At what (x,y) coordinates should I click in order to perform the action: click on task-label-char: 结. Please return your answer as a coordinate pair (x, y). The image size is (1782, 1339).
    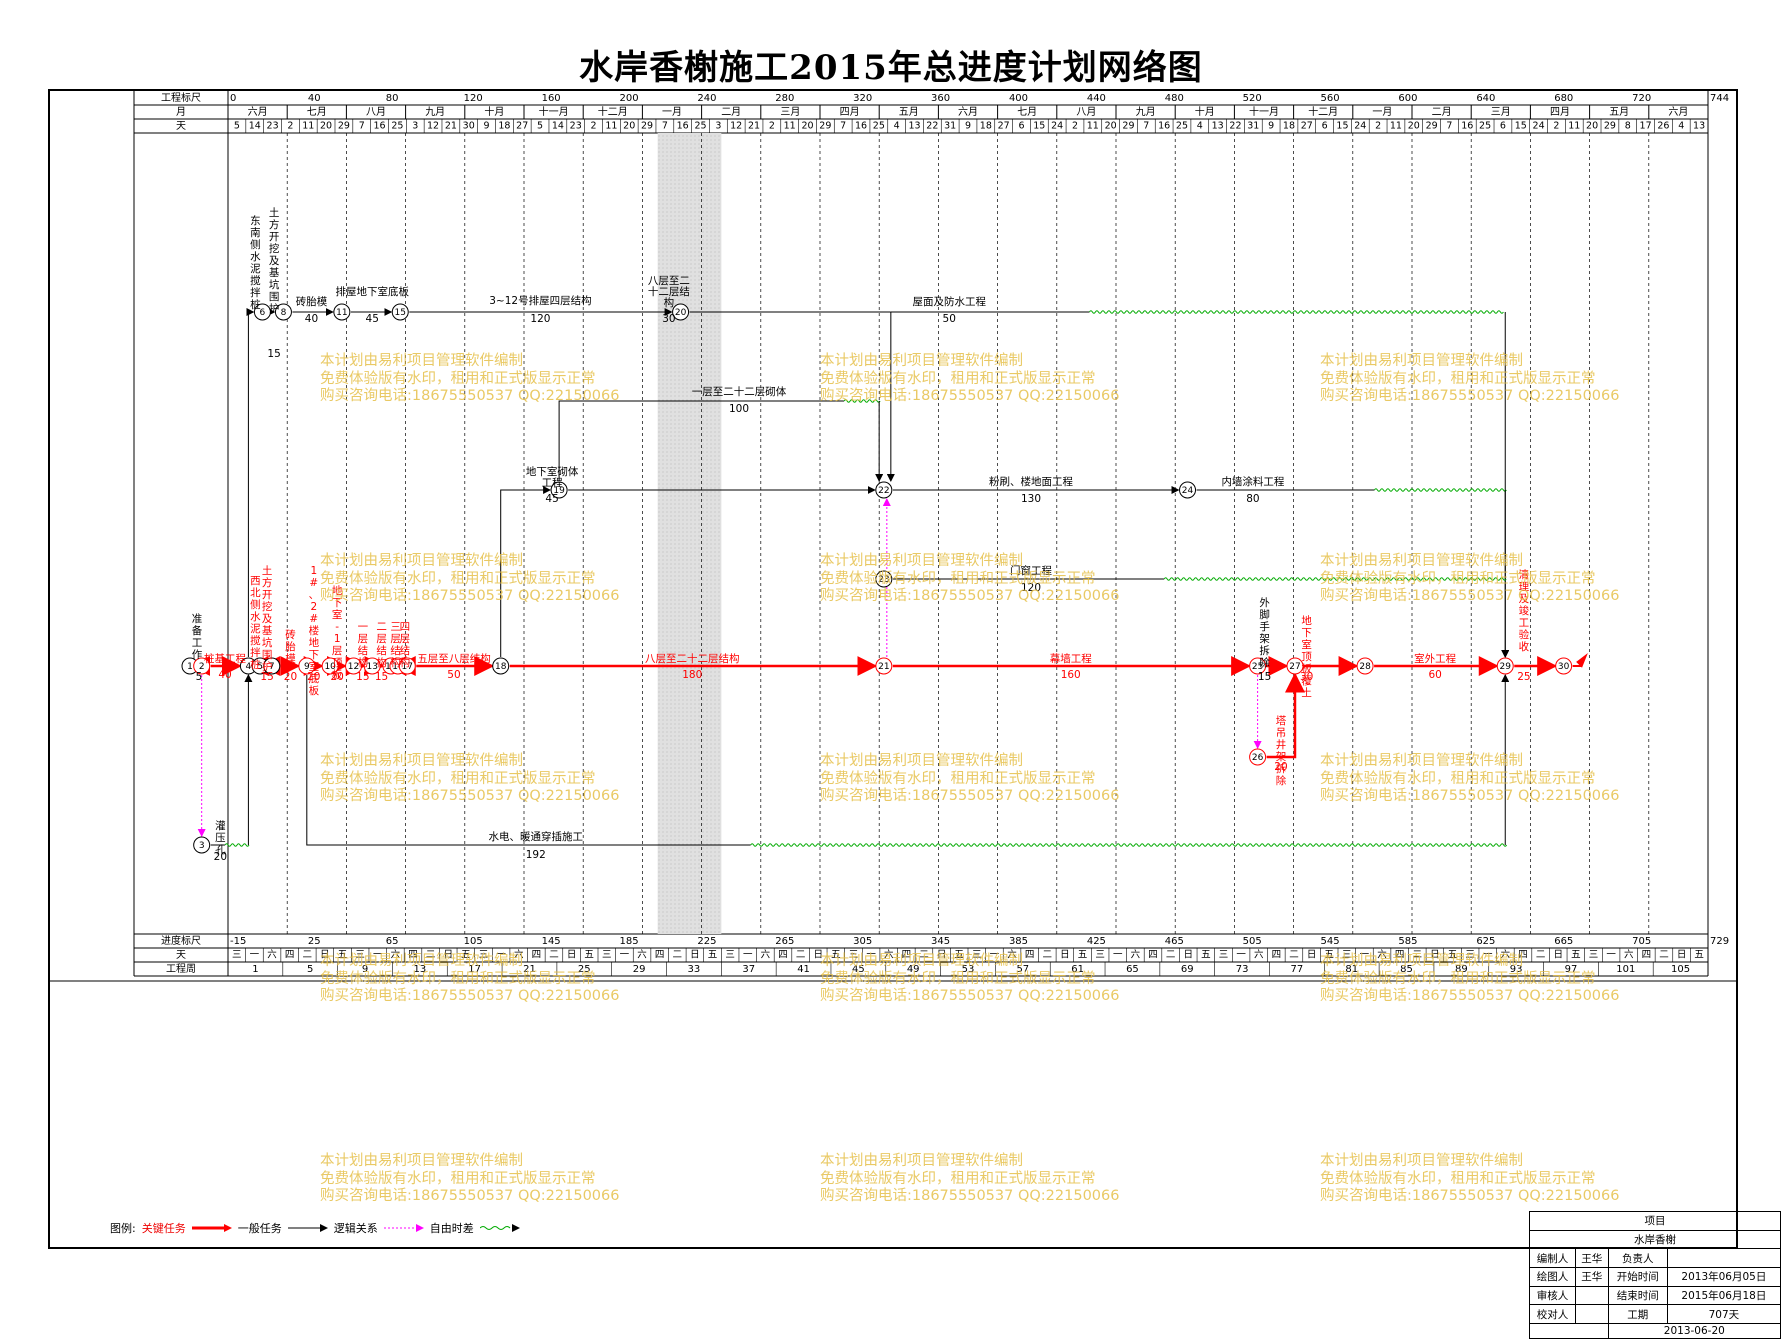
    Looking at the image, I should click on (395, 650).